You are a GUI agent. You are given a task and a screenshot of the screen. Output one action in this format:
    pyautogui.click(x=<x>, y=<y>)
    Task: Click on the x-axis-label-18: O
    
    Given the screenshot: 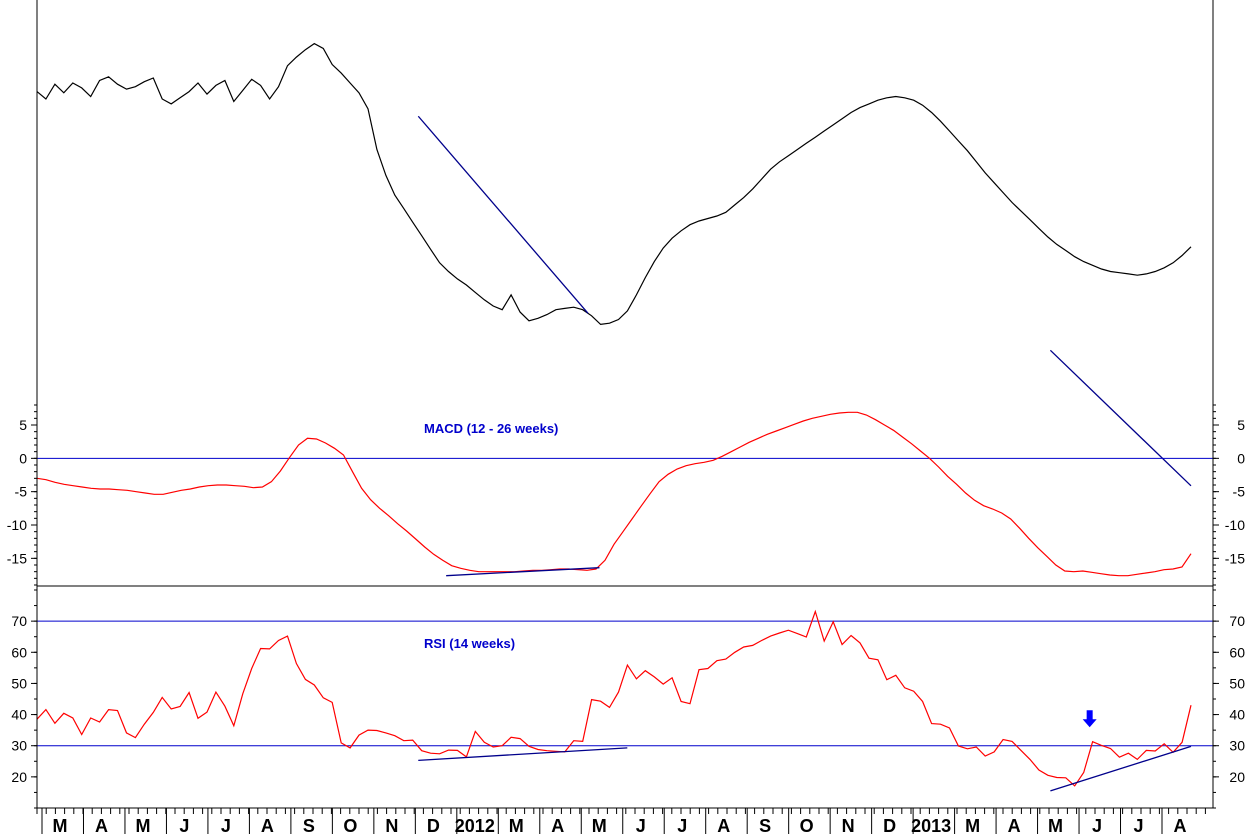 What is the action you would take?
    pyautogui.click(x=807, y=825)
    